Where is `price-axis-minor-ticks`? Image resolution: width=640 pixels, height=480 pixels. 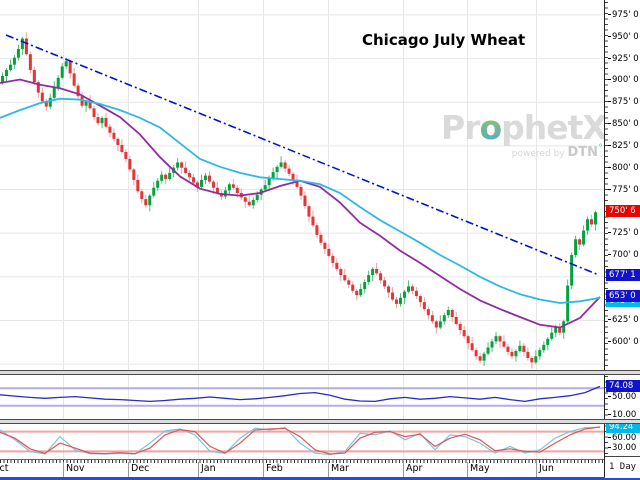
price-axis-minor-ticks is located at coordinates (606, 230).